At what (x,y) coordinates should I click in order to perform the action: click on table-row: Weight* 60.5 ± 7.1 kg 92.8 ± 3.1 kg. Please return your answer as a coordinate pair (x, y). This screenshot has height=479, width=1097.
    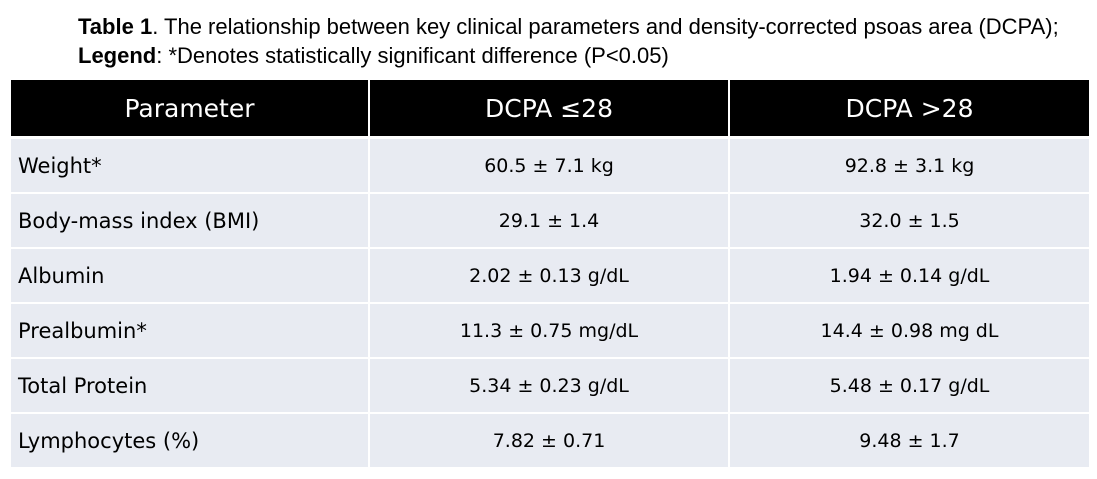
    Looking at the image, I should click on (550, 165).